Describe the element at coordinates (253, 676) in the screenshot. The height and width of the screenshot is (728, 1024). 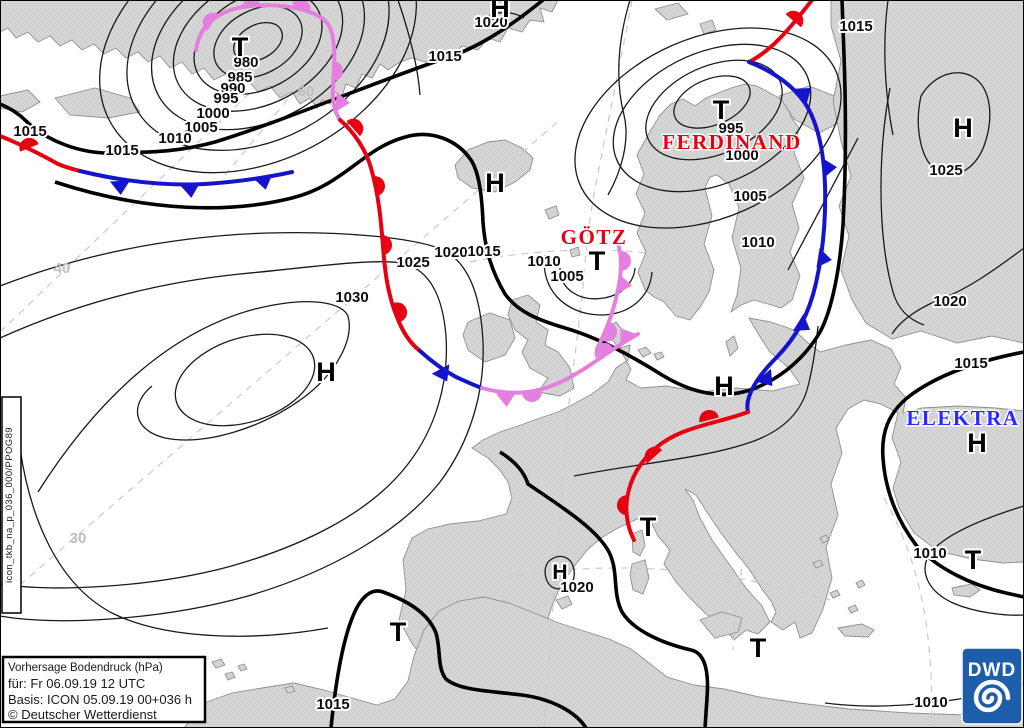
I see `land-atlantic-islands` at that location.